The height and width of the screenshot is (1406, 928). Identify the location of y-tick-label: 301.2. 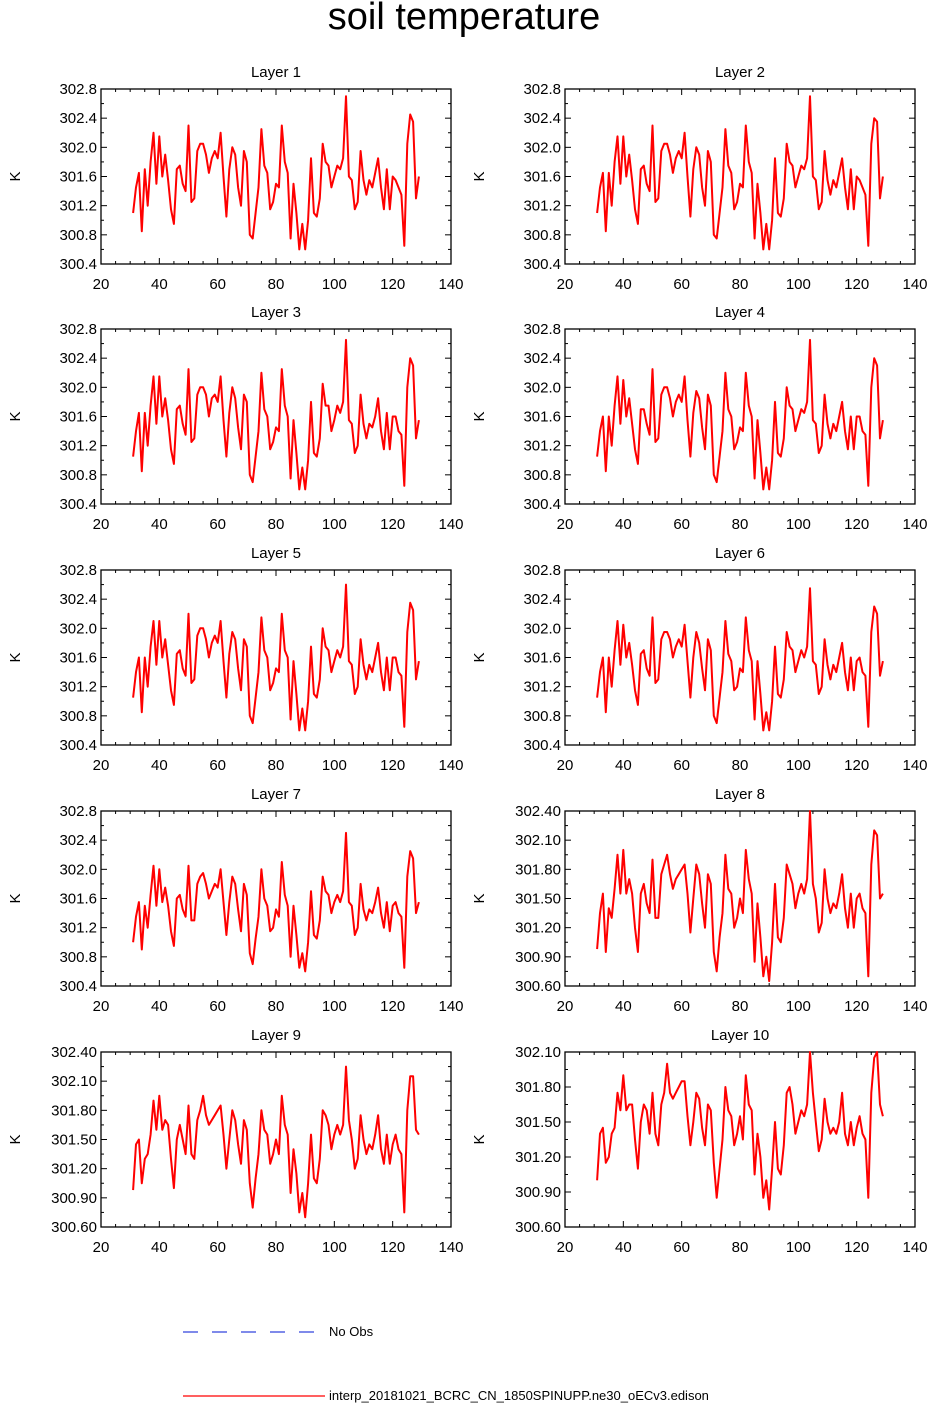
(542, 206).